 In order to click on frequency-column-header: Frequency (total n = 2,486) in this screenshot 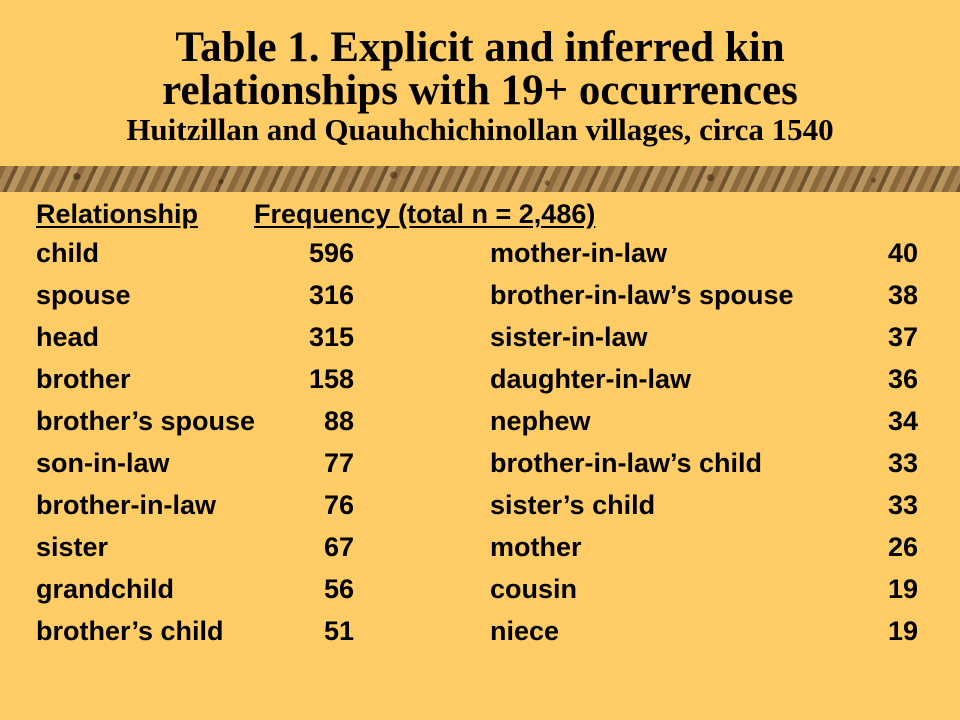, I will do `click(425, 214)`.